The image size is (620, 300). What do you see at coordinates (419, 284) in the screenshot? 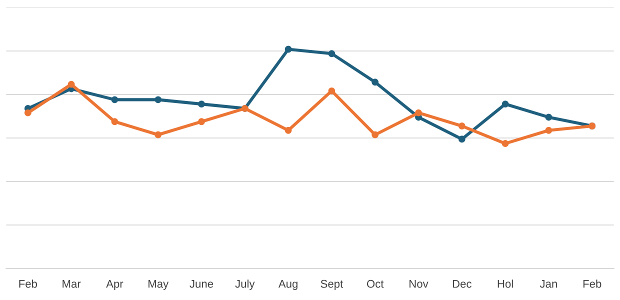
I see `x-tick-label: Nov` at bounding box center [419, 284].